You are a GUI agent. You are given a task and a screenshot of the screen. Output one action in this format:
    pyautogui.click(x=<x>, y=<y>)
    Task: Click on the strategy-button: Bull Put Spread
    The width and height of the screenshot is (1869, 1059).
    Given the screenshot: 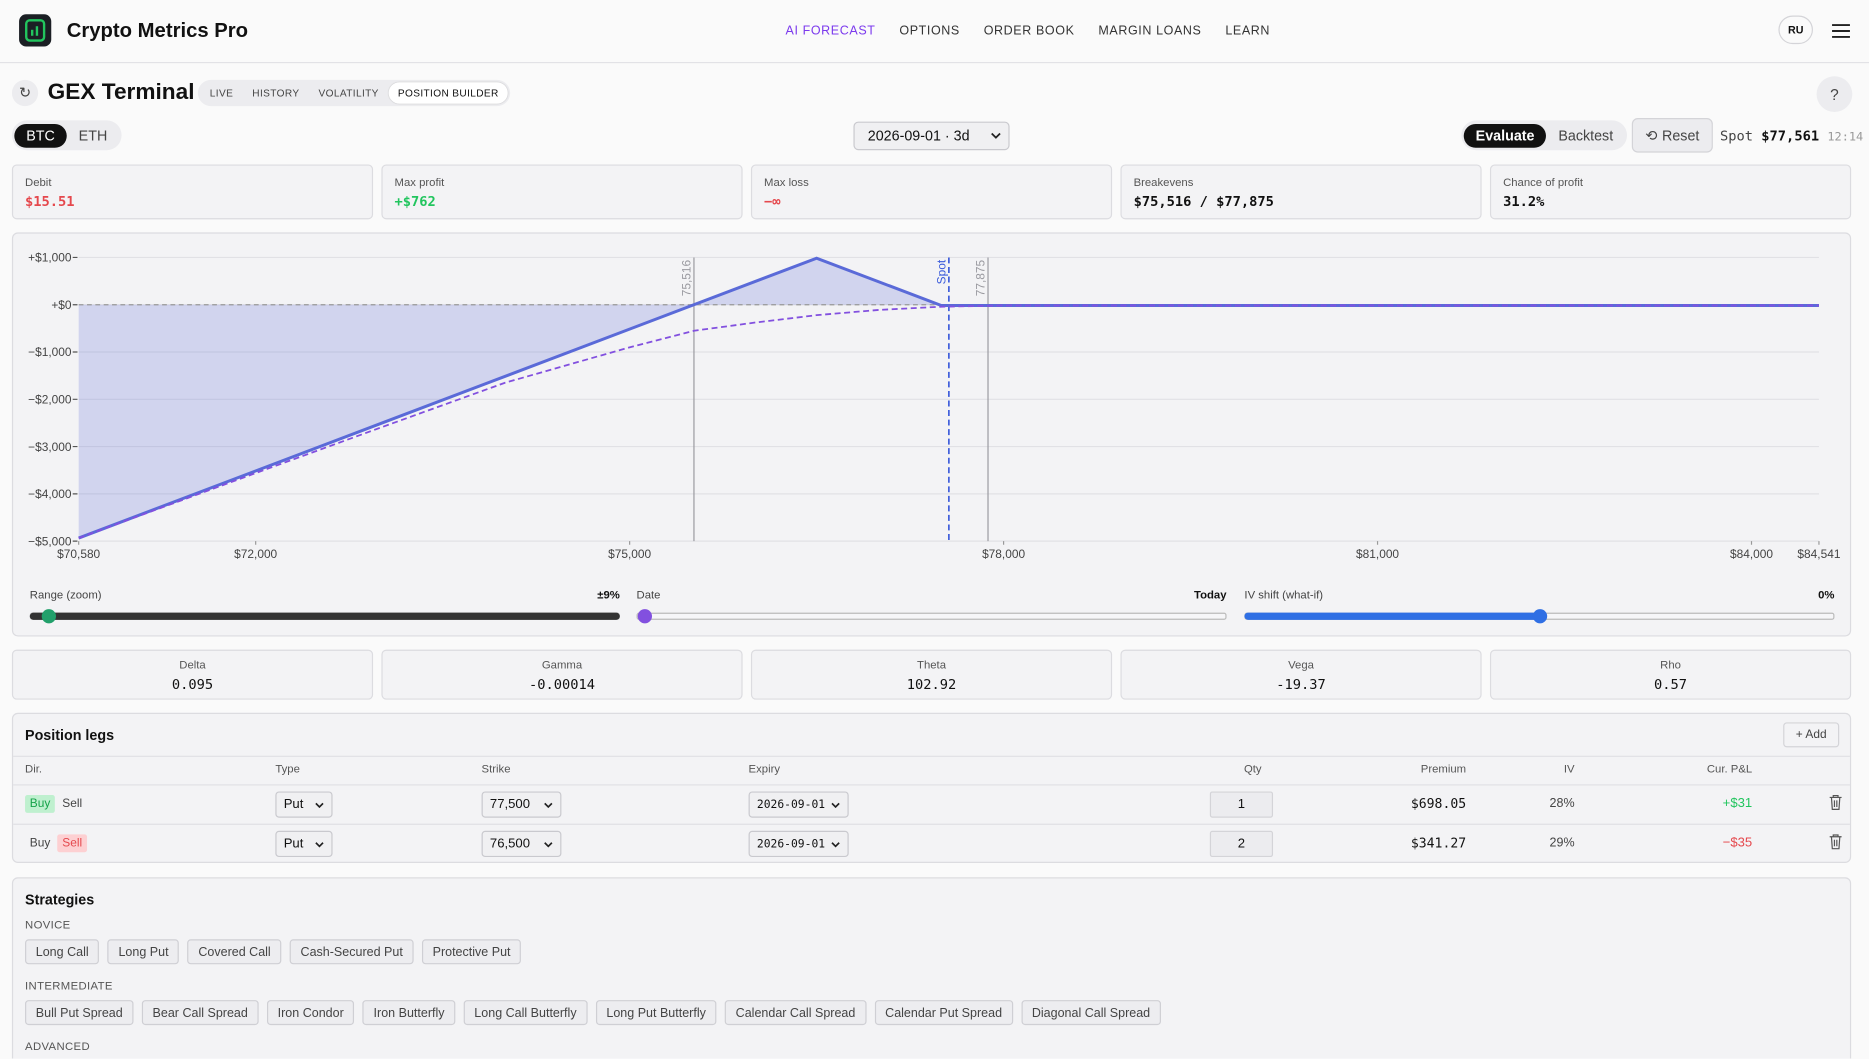 What is the action you would take?
    pyautogui.click(x=79, y=1013)
    